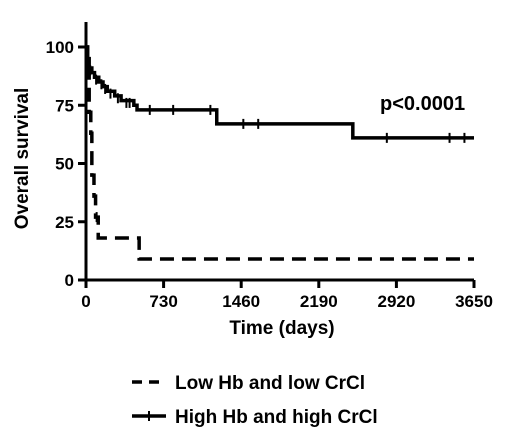  What do you see at coordinates (69, 280) in the screenshot?
I see `y-tick-label: 0` at bounding box center [69, 280].